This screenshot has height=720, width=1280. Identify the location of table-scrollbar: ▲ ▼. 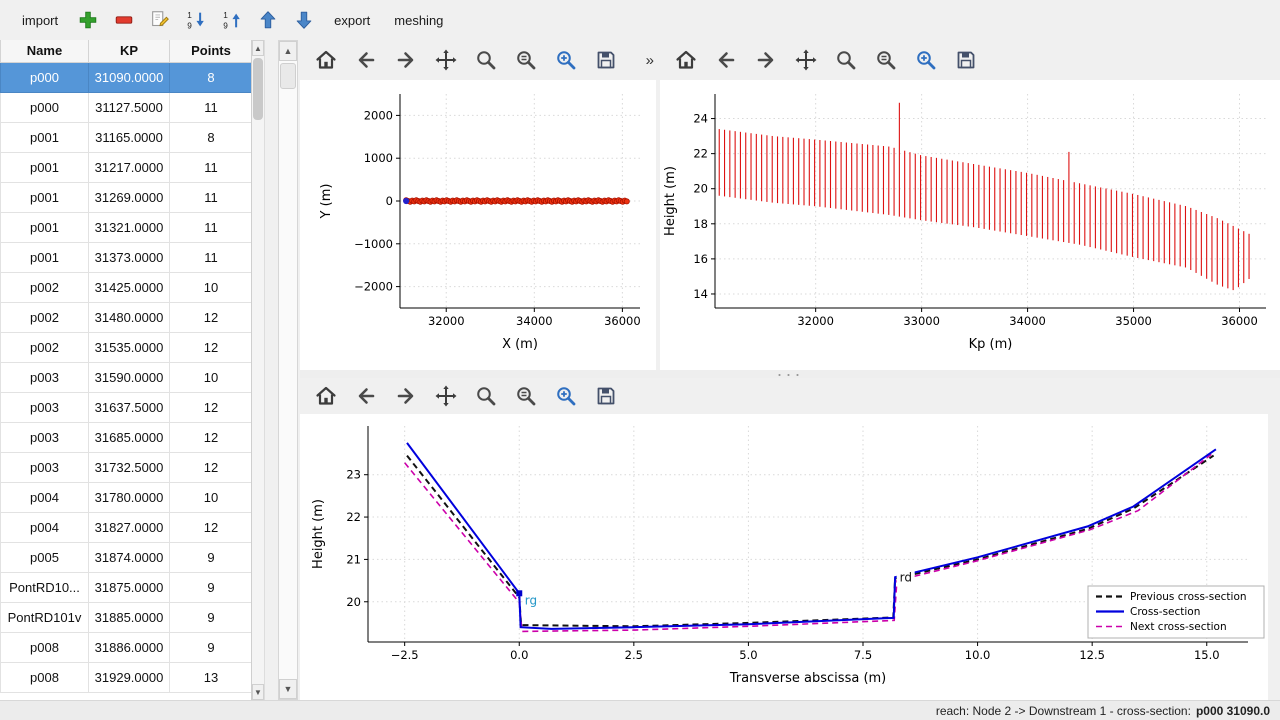
(258, 370).